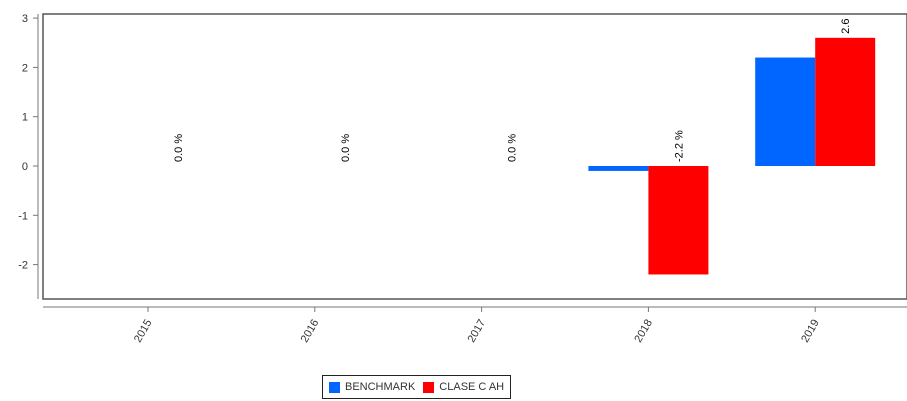 This screenshot has height=401, width=907. Describe the element at coordinates (25, 68) in the screenshot. I see `y-tick-label: 2` at that location.